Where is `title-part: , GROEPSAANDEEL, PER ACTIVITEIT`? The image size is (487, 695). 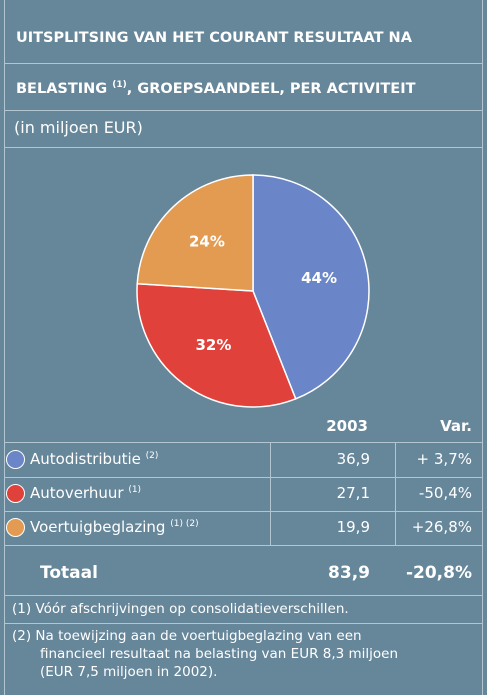
title-part: , GROEPSAANDEEL, PER ACTIVITEIT is located at coordinates (271, 89).